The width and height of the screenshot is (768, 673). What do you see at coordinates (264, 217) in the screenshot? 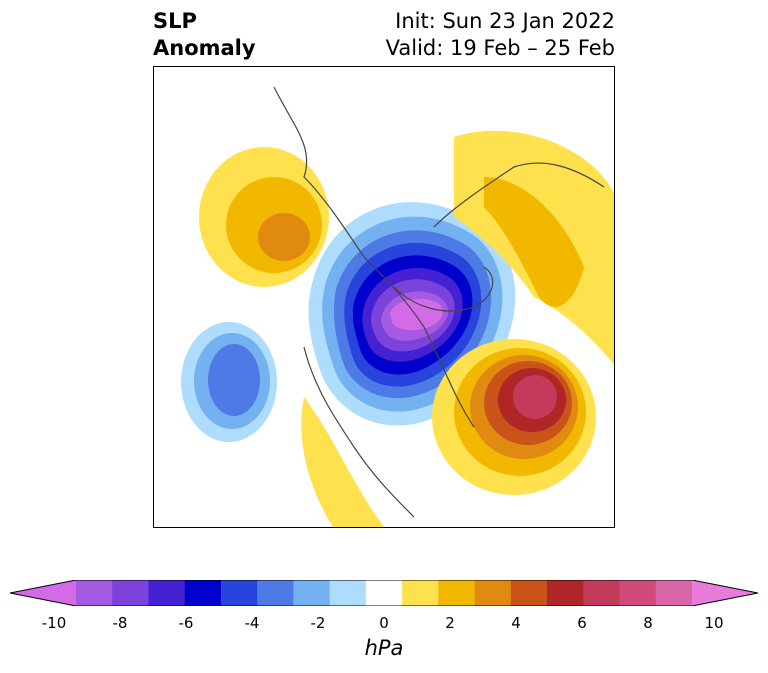
I see `siberia-high` at bounding box center [264, 217].